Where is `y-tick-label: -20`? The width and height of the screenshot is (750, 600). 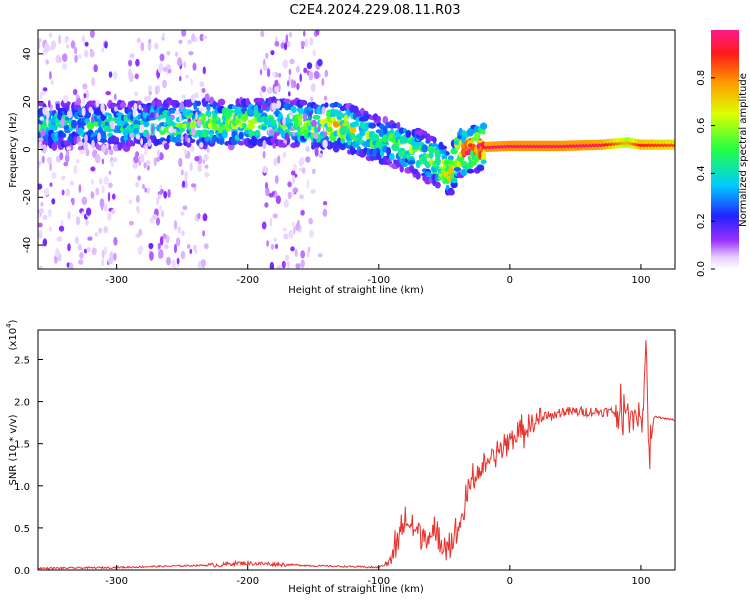
y-tick-label: -20 is located at coordinates (27, 197).